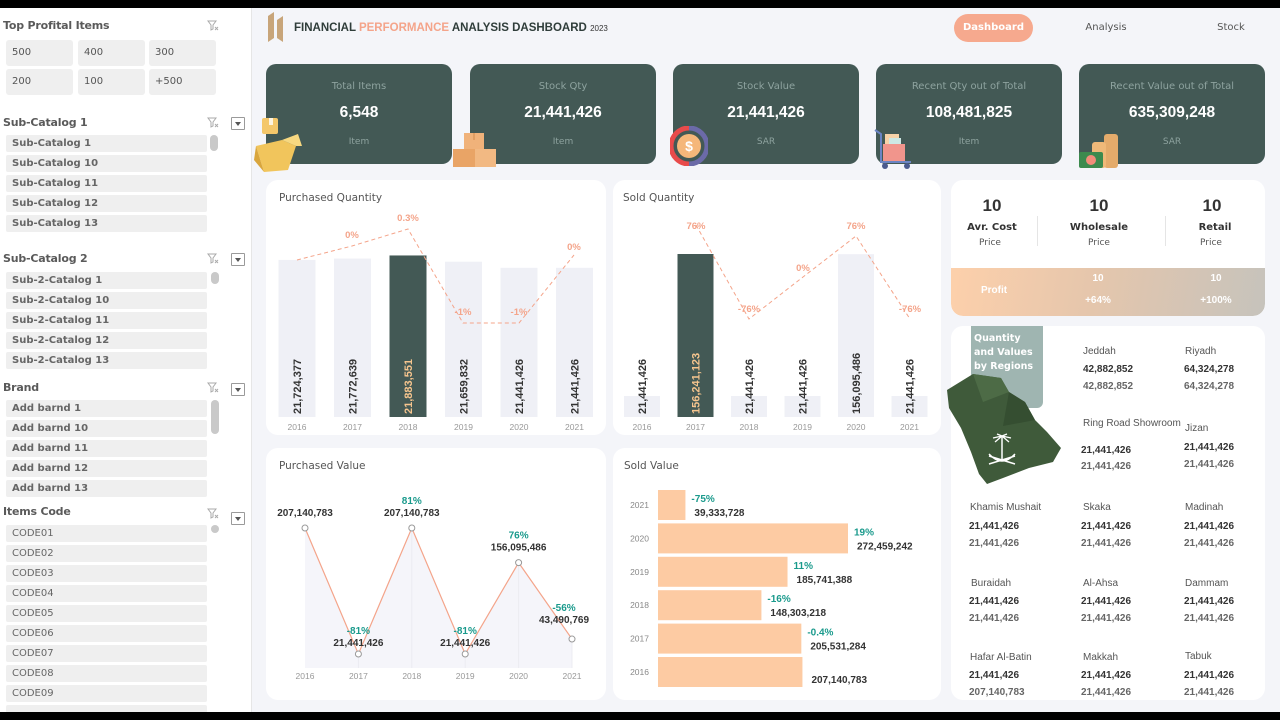  What do you see at coordinates (182, 53) in the screenshot?
I see `tile-300: 300` at bounding box center [182, 53].